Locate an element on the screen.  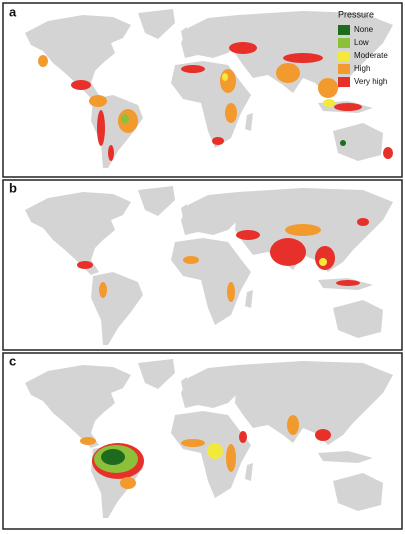
panel-labels: a b c is located at coordinates (13, 186).